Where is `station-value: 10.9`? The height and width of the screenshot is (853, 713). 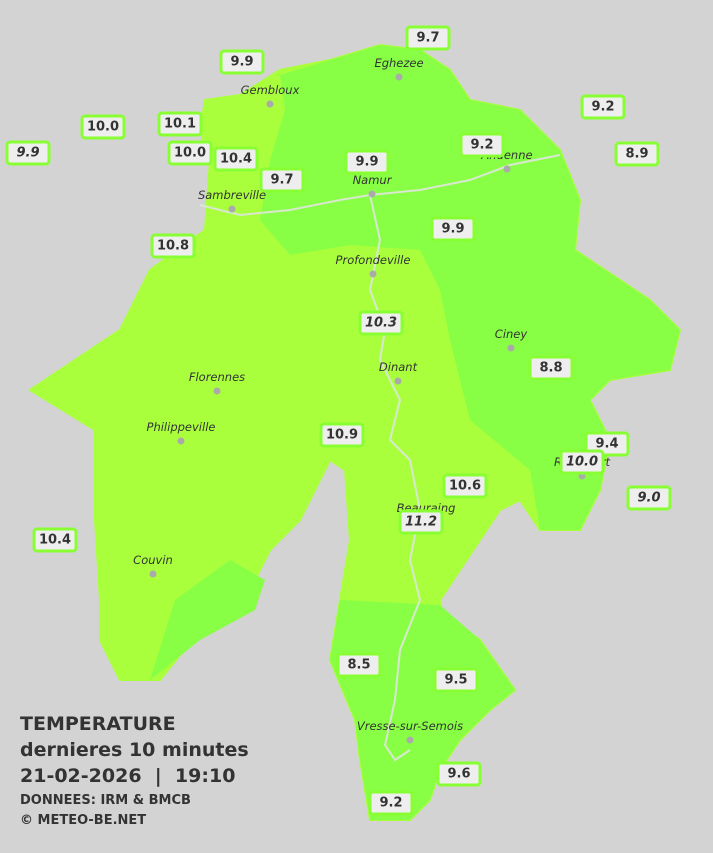
station-value: 10.9 is located at coordinates (342, 435).